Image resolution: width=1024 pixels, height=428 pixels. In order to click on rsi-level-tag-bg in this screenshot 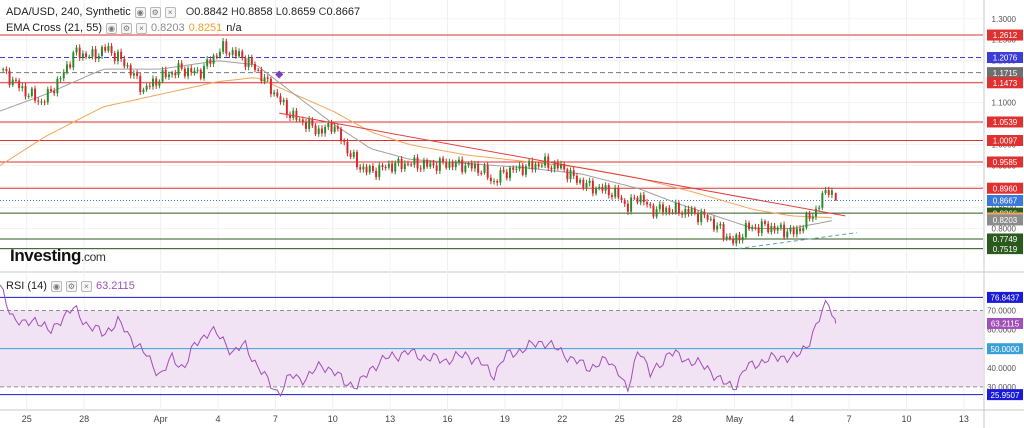, I will do `click(1005, 395)`.